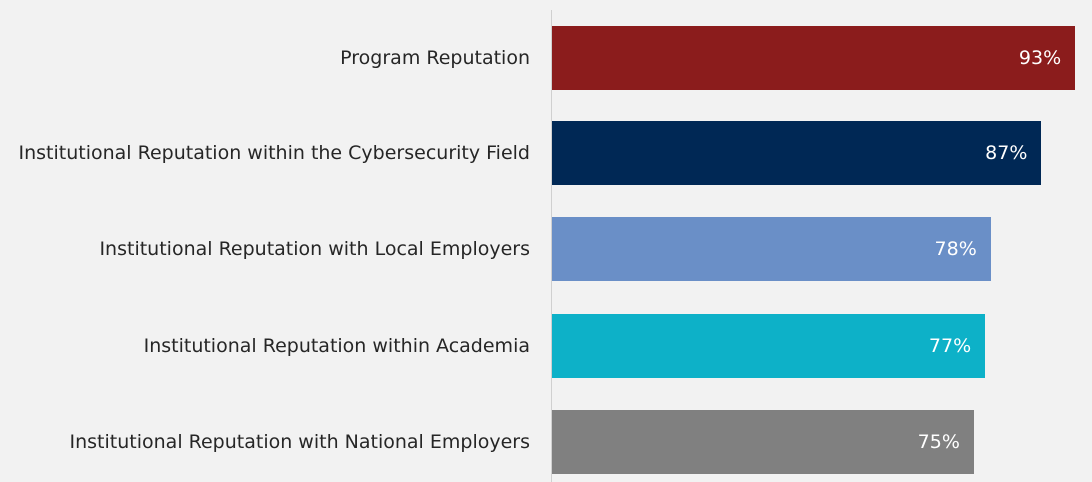  What do you see at coordinates (769, 346) in the screenshot?
I see `bar: 77%` at bounding box center [769, 346].